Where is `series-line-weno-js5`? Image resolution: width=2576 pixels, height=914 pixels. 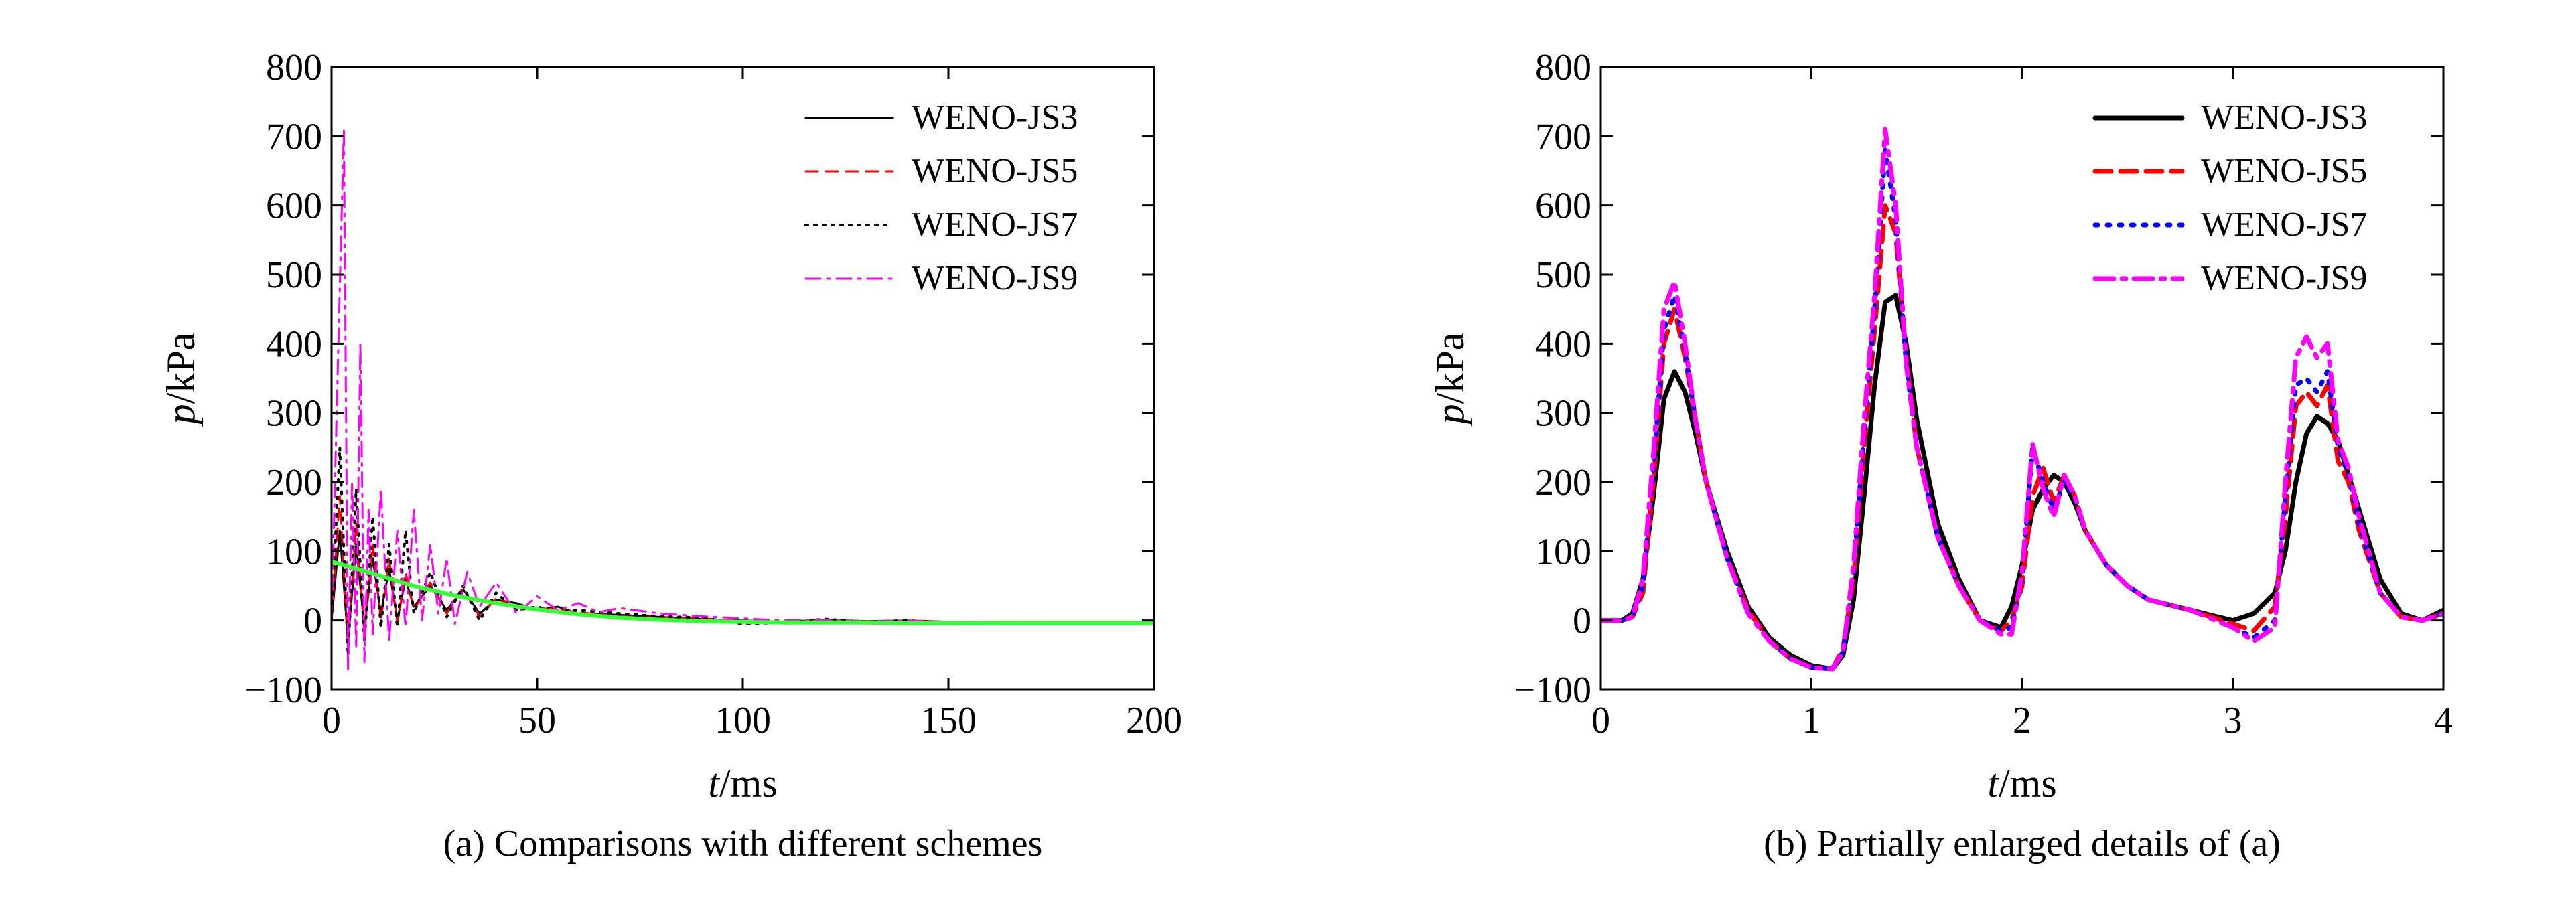
series-line-weno-js5 is located at coordinates (743, 572).